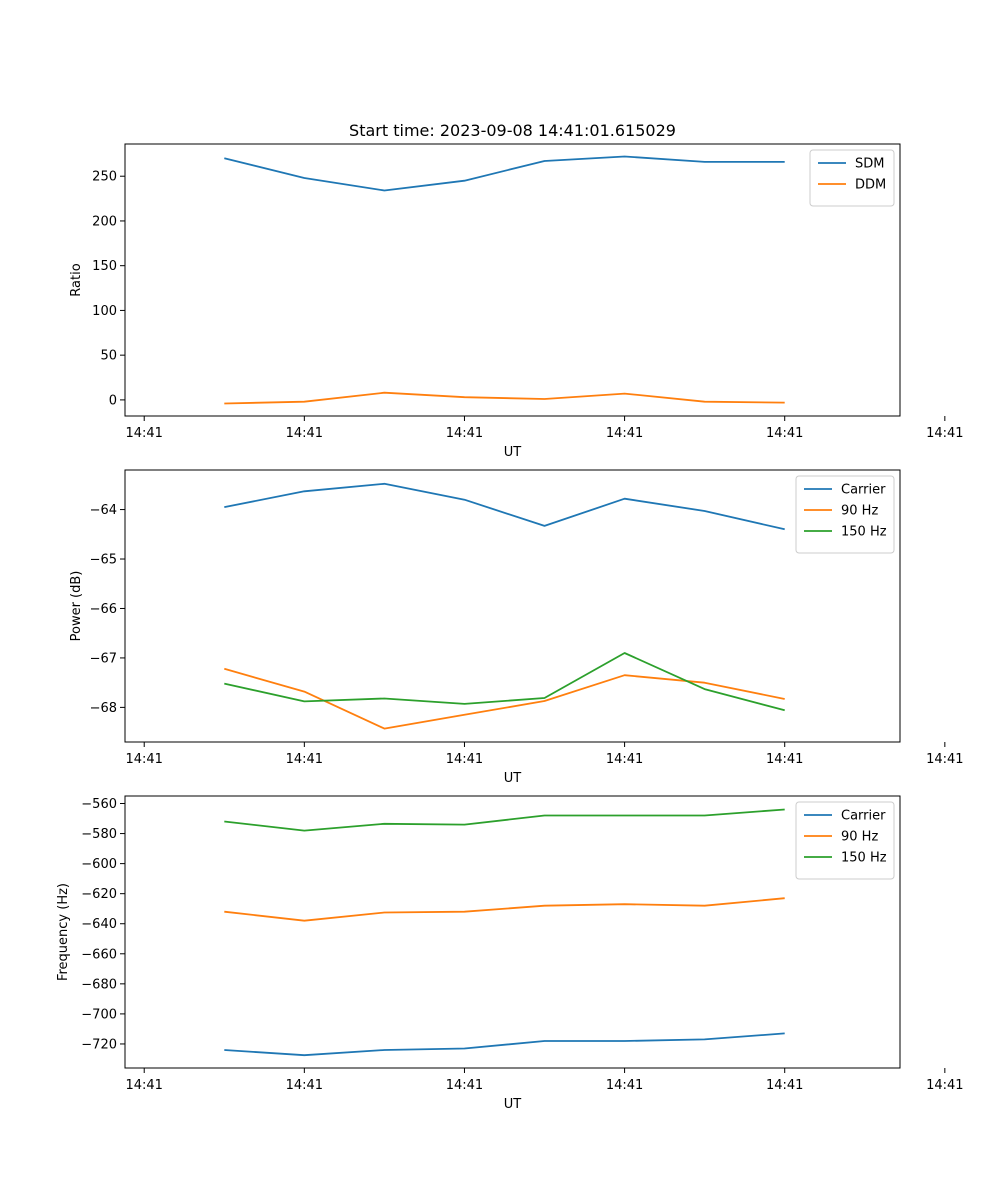 The image size is (1000, 1200). I want to click on series-line-sdm, so click(504, 173).